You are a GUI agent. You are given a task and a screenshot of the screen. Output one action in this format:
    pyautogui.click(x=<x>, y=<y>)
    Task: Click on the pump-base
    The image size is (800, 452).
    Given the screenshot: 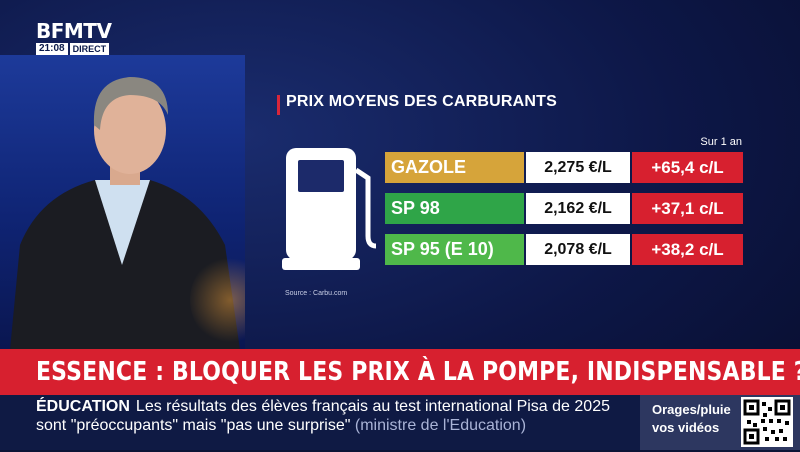 What is the action you would take?
    pyautogui.click(x=321, y=264)
    